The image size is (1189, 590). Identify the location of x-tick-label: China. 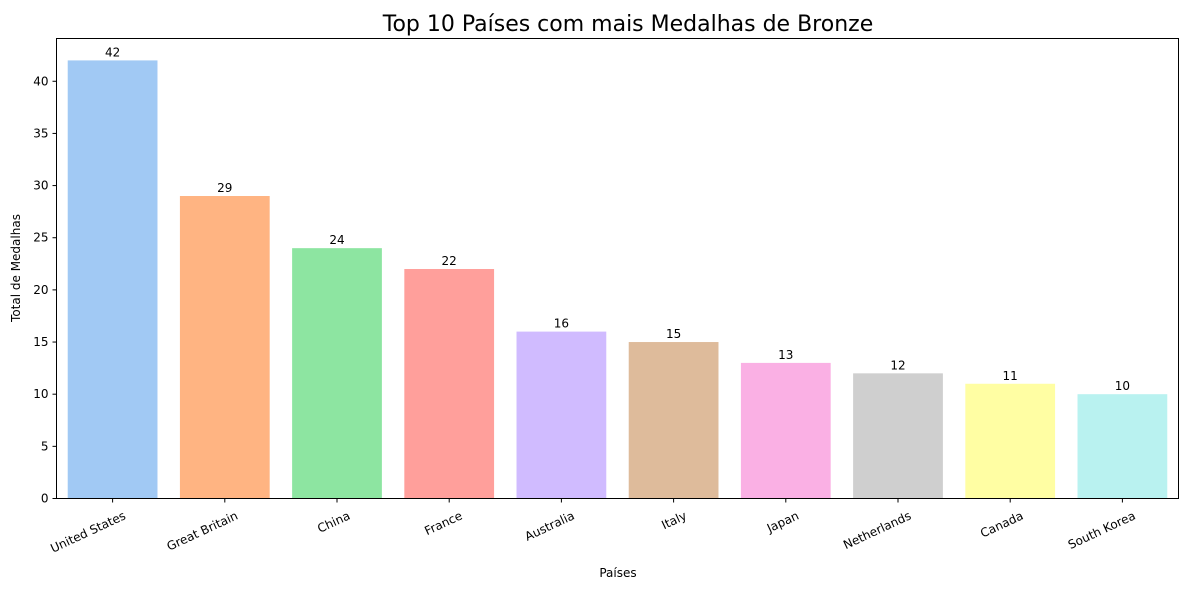
(333, 522).